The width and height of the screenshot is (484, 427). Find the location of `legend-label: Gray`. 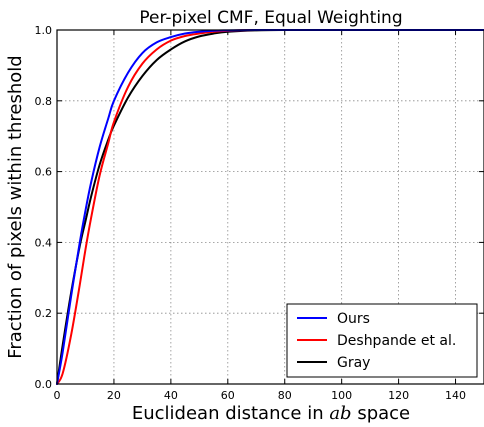

legend-label: Gray is located at coordinates (353, 363).